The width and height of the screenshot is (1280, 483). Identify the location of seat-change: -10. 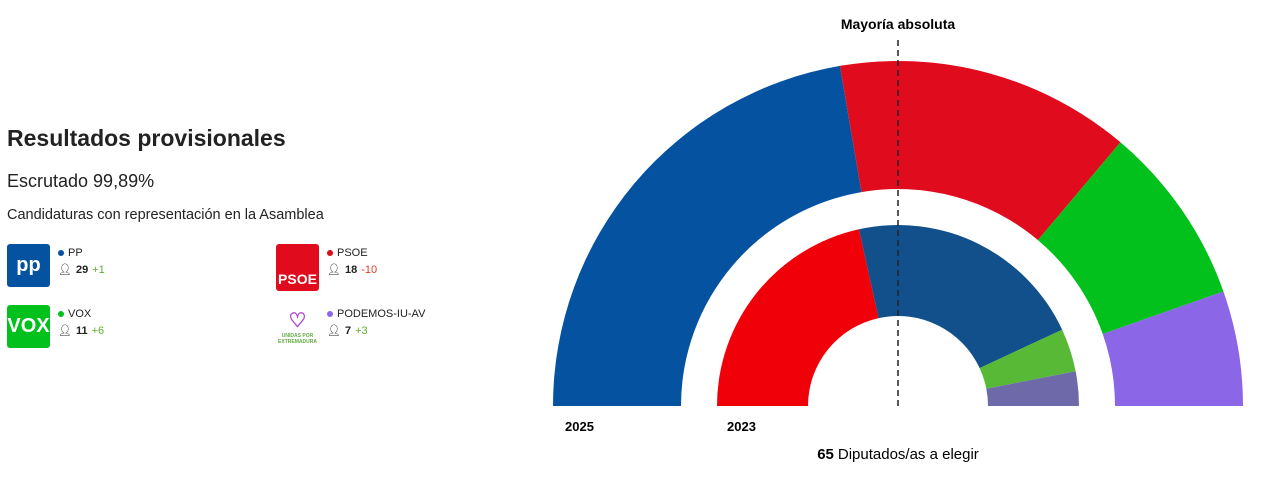
(369, 269).